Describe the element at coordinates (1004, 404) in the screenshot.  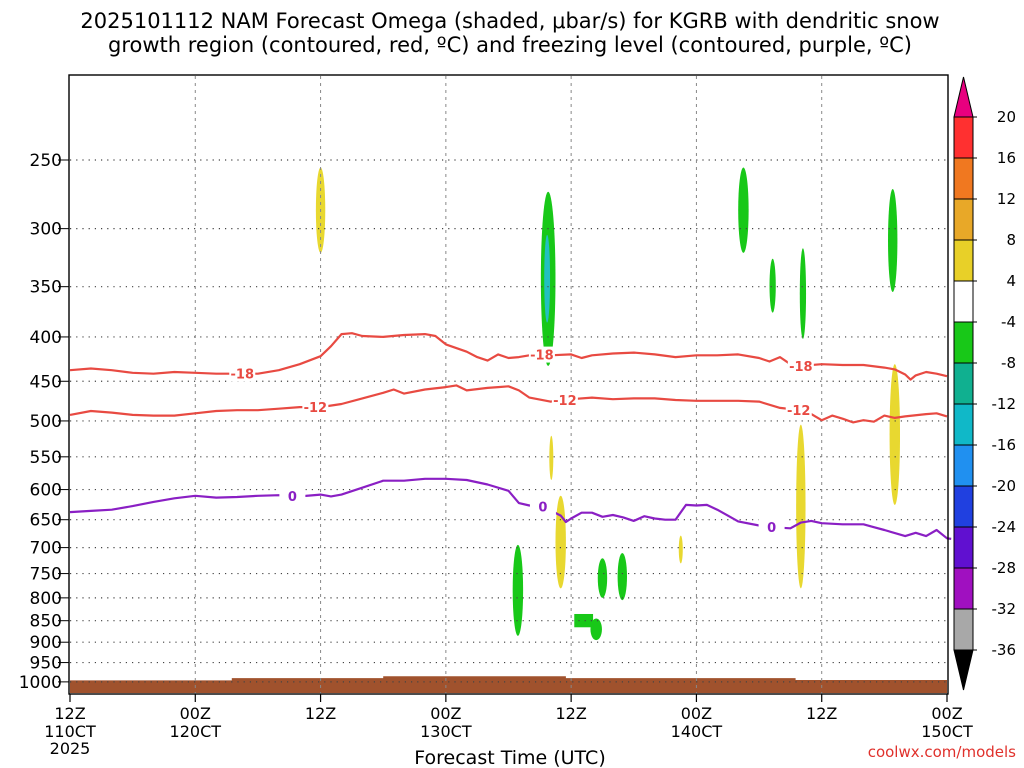
I see `colorbar-label-7: -12` at that location.